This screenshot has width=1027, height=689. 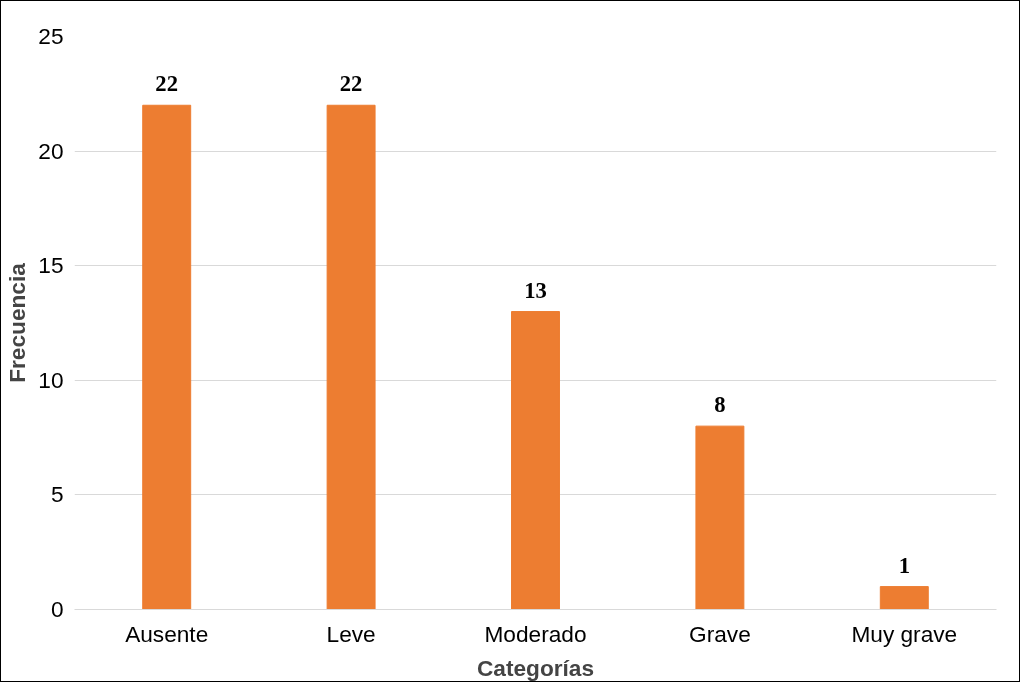 I want to click on y-tick-label: 15, so click(x=51, y=265).